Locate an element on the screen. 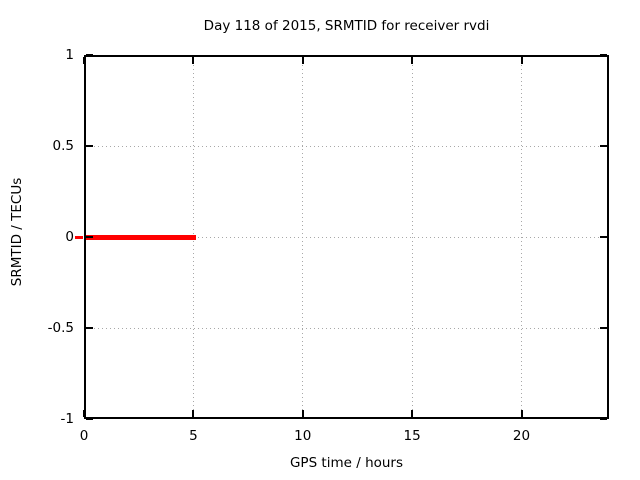 The height and width of the screenshot is (480, 640). x-axis-label: GPS time / hours is located at coordinates (346, 463).